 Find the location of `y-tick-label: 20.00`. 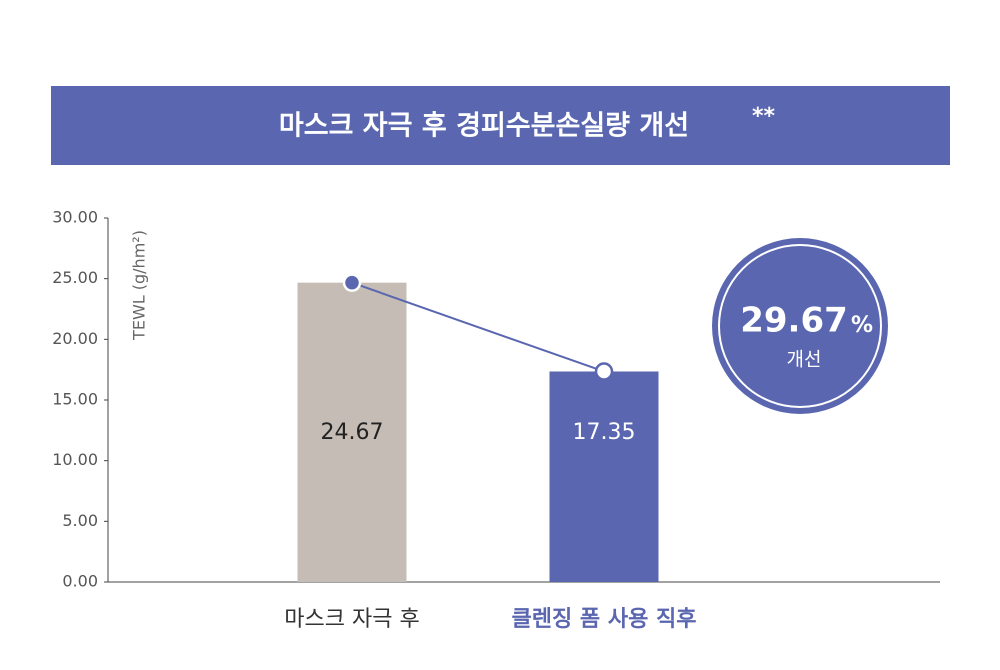

y-tick-label: 20.00 is located at coordinates (75, 338).